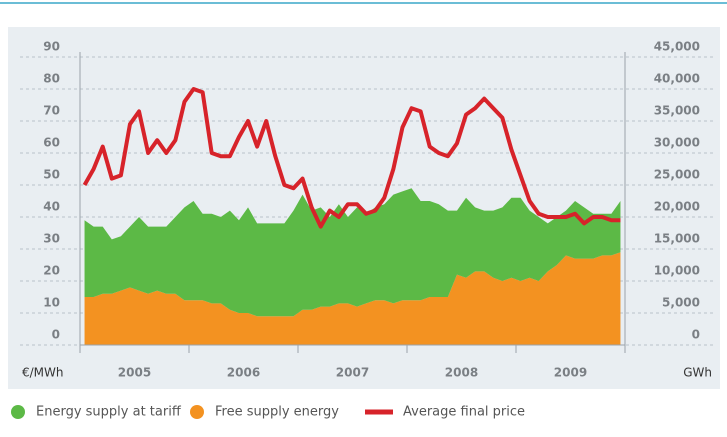 This screenshot has width=727, height=437. Describe the element at coordinates (677, 175) in the screenshot. I see `y2-tick-label: 25,000` at that location.